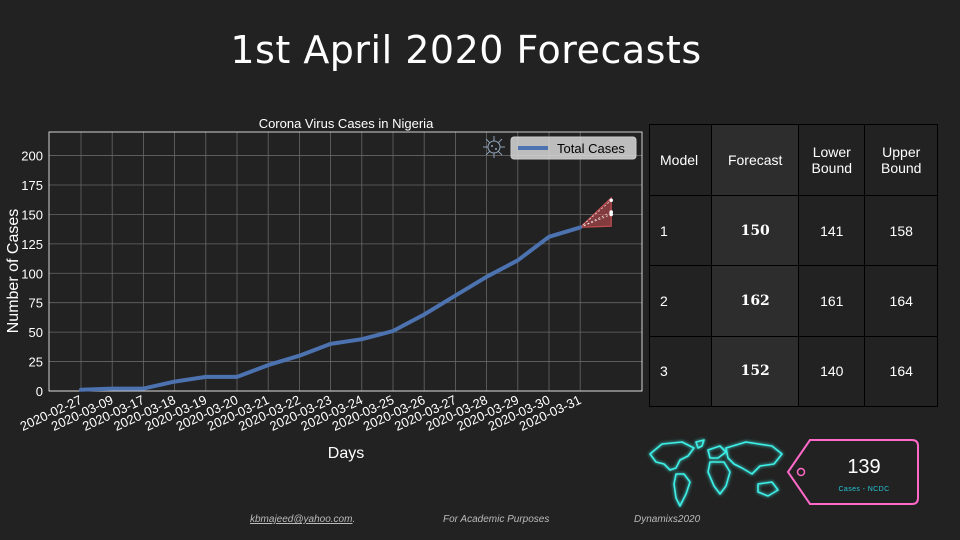 The height and width of the screenshot is (540, 960). What do you see at coordinates (32, 244) in the screenshot?
I see `y-tick-label: 125` at bounding box center [32, 244].